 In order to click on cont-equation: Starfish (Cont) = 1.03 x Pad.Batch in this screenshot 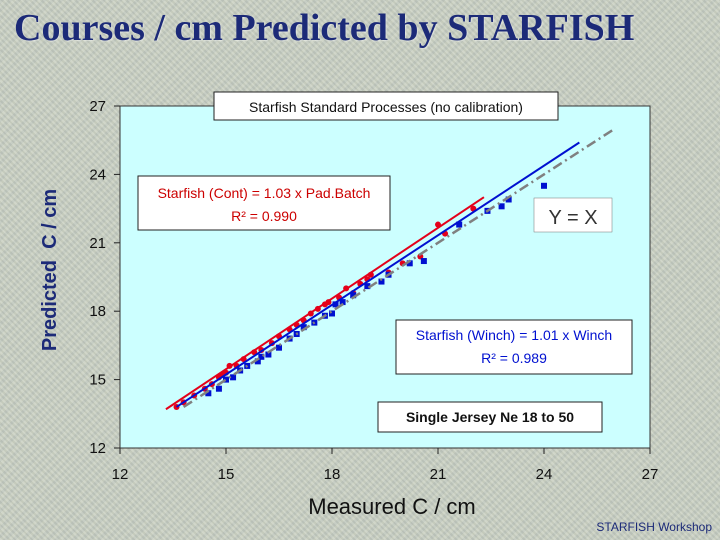, I will do `click(264, 193)`.